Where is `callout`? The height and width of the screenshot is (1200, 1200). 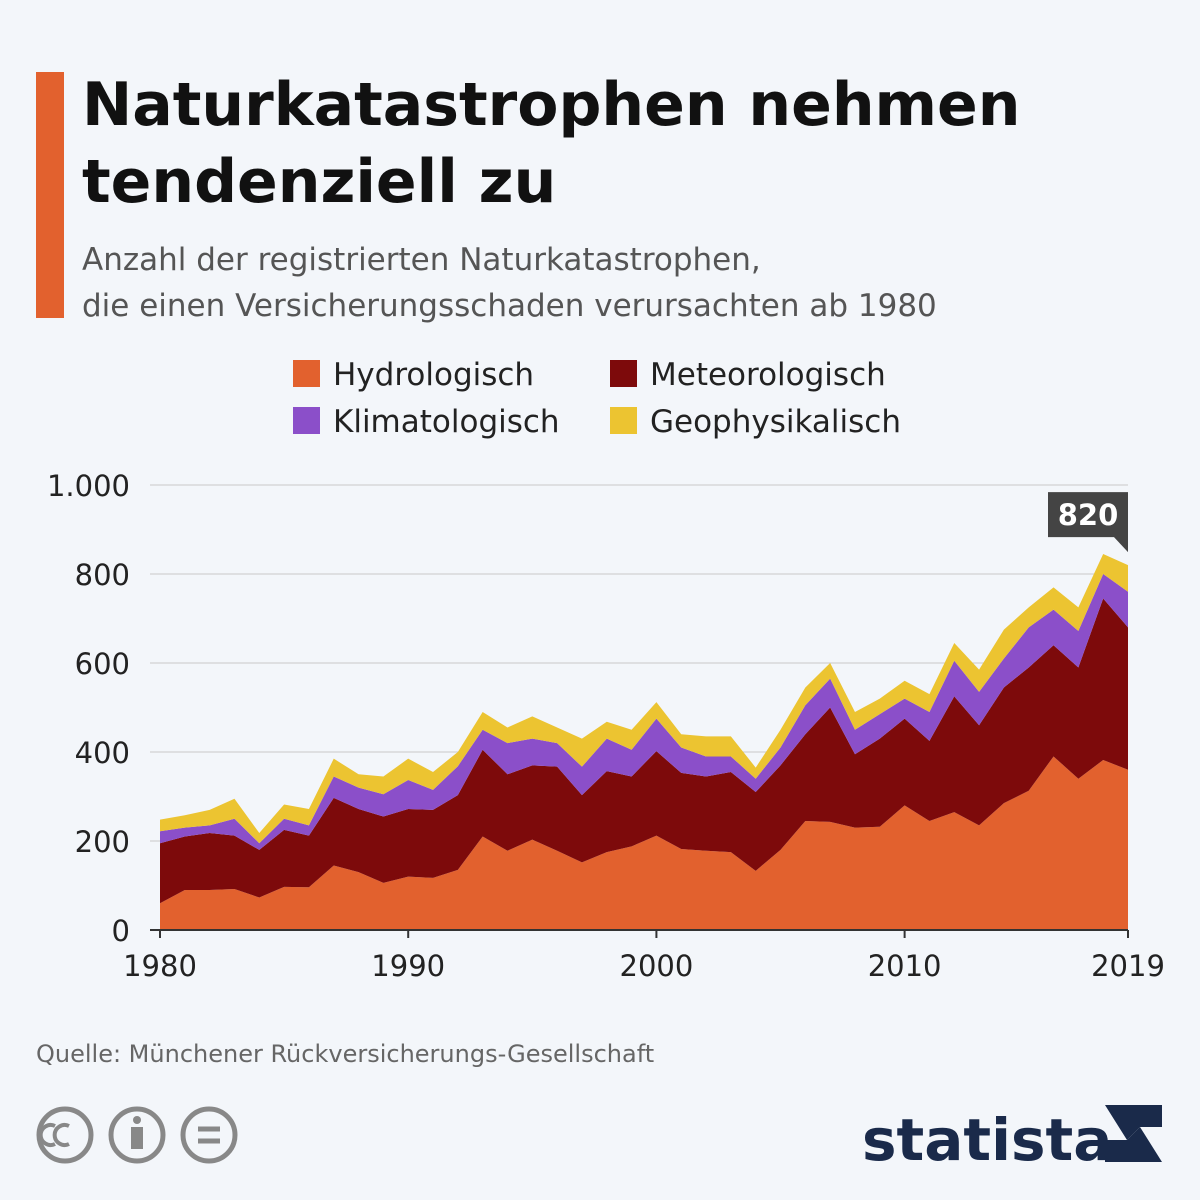 callout is located at coordinates (1088, 522).